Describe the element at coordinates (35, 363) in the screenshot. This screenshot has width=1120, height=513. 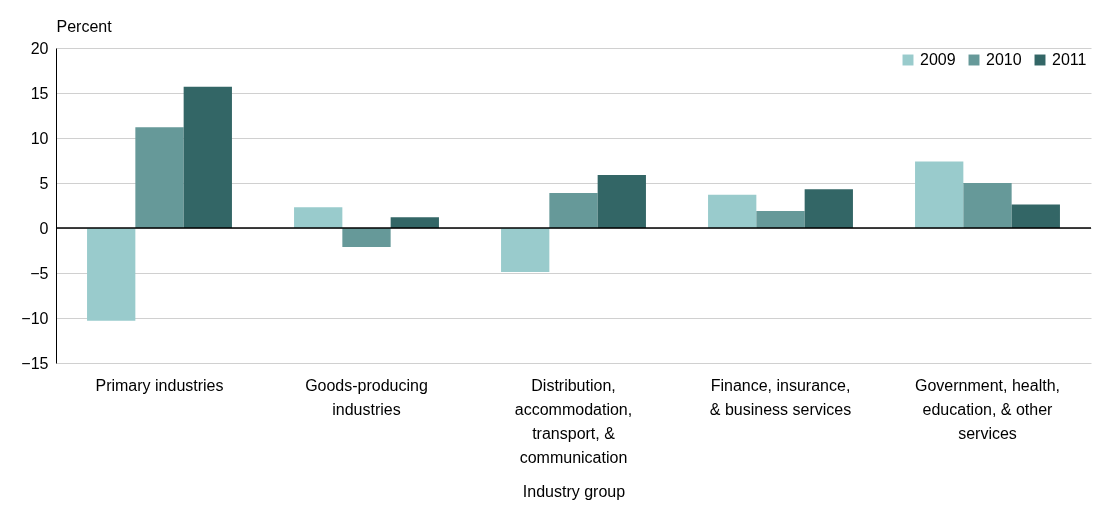
I see `y-tick-label: −15` at that location.